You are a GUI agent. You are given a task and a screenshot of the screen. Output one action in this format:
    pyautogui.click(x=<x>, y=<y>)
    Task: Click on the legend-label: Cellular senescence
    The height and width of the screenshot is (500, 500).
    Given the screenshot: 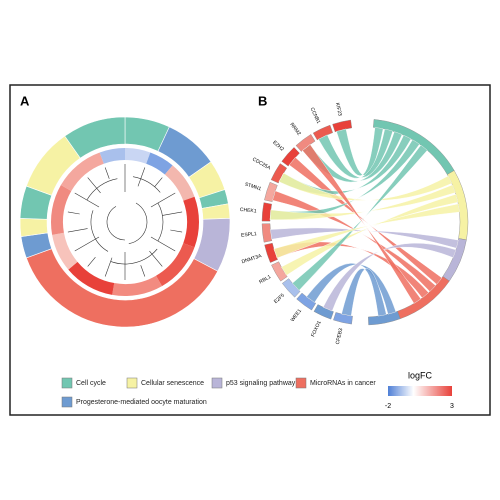 What is the action you would take?
    pyautogui.click(x=172, y=383)
    